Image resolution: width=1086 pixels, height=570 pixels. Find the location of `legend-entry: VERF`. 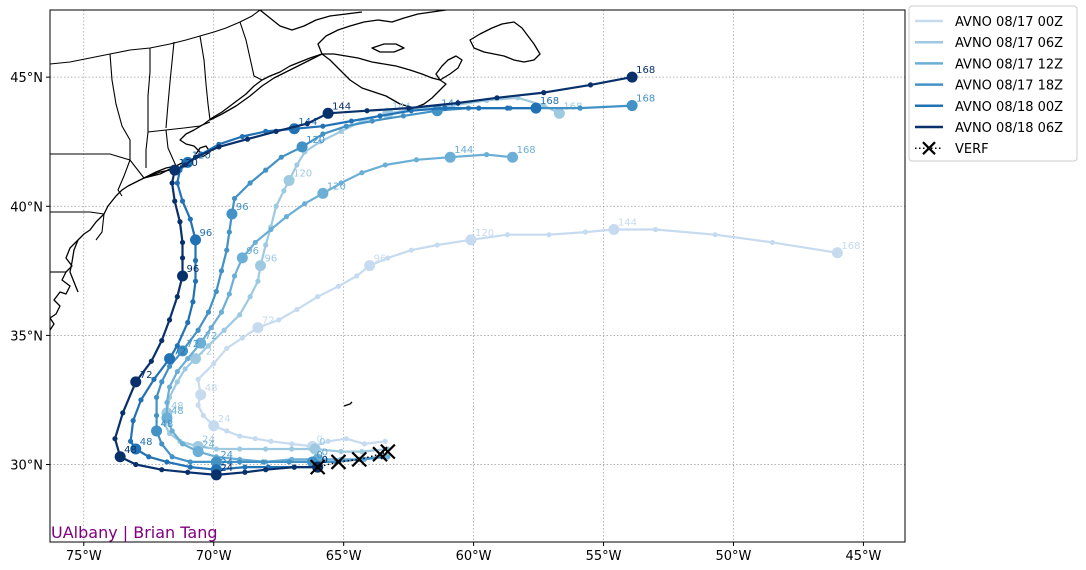

legend-entry: VERF is located at coordinates (952, 149).